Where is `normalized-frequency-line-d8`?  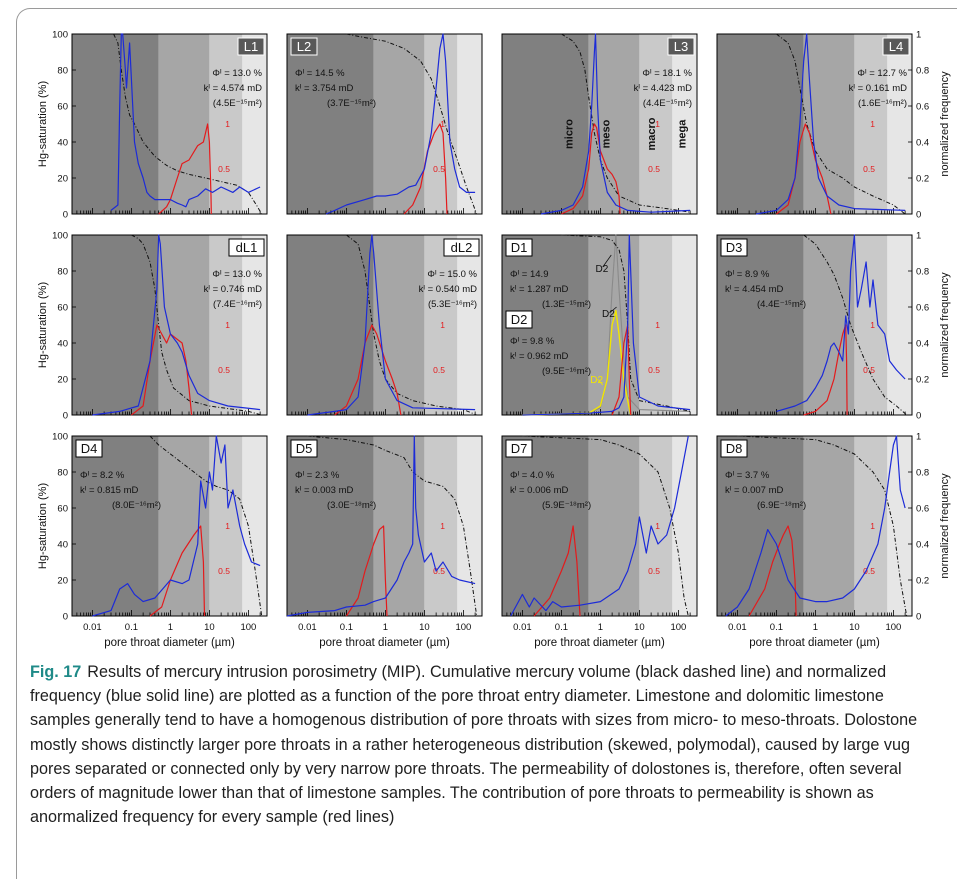 normalized-frequency-line-d8 is located at coordinates (815, 526).